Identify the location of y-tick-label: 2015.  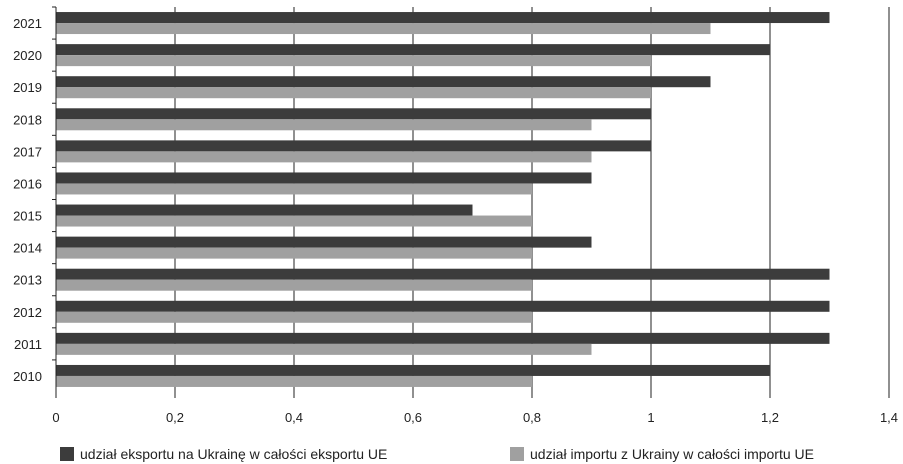
(27, 216).